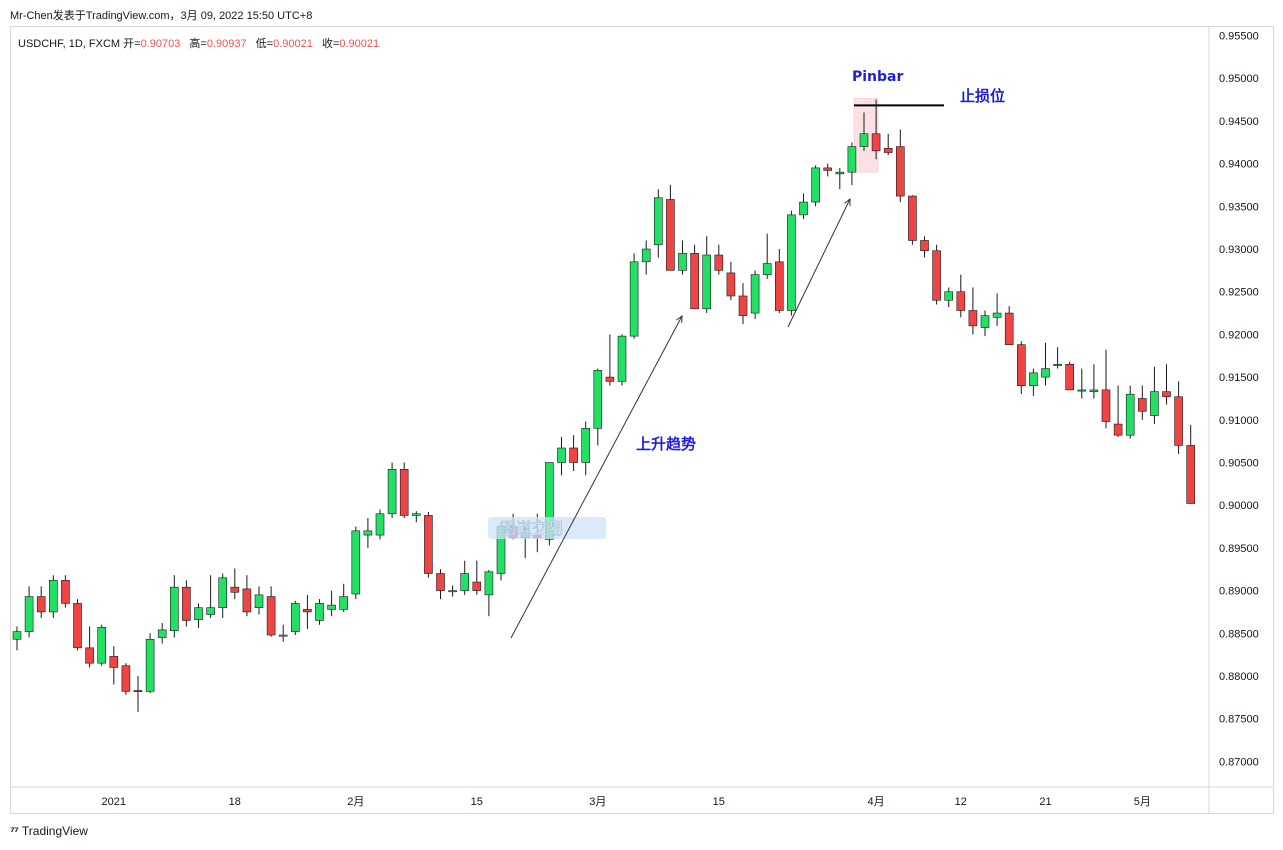  What do you see at coordinates (49, 831) in the screenshot?
I see `tradingview-brand: ⁷⁷ TradingView` at bounding box center [49, 831].